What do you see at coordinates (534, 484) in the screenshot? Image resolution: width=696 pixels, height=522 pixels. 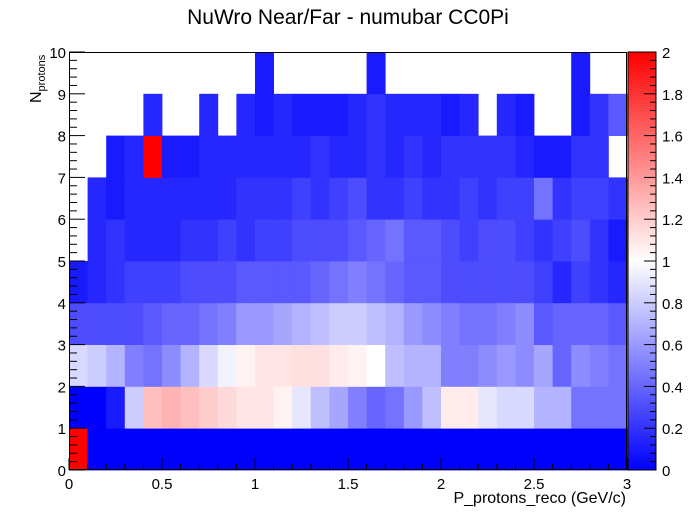 I see `x-tick-label: 2.5` at bounding box center [534, 484].